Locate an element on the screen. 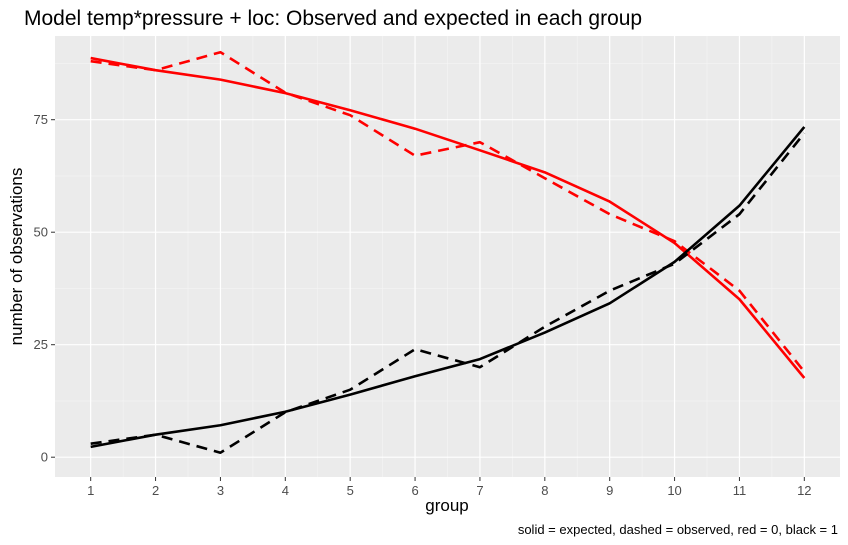  x-tick-label: 10 is located at coordinates (674, 490).